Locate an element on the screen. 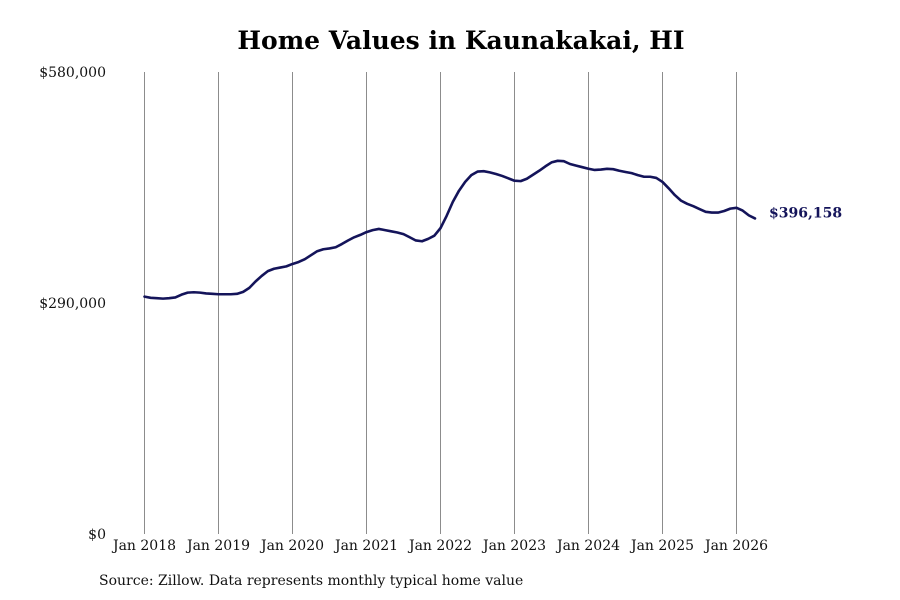  x-tick-label: Jan 2022 is located at coordinates (439, 546).